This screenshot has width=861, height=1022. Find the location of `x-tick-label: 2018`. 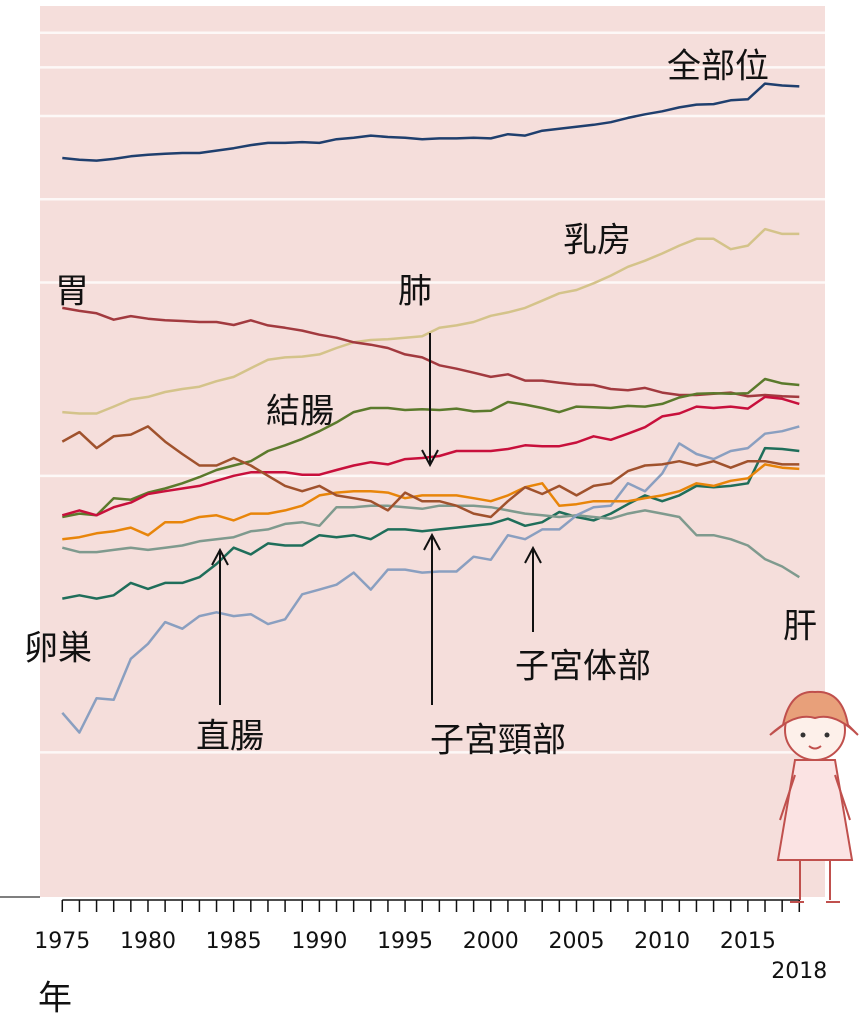

x-tick-label: 2018 is located at coordinates (799, 971).